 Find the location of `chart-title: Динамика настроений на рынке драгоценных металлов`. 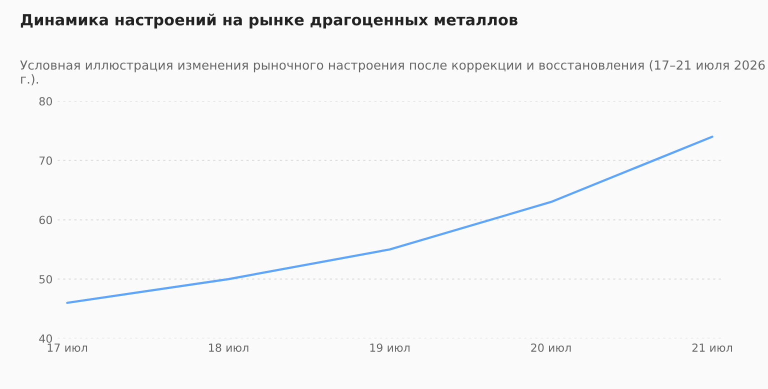

chart-title: Динамика настроений на рынке драгоценных металлов is located at coordinates (269, 21).